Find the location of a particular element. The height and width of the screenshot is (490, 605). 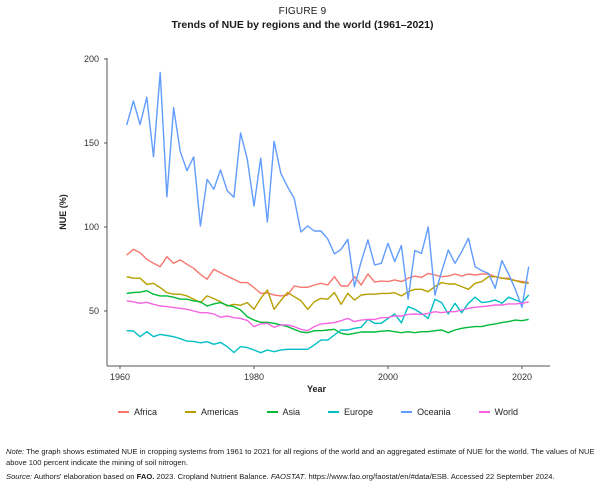

legend-label: Asia is located at coordinates (291, 412).